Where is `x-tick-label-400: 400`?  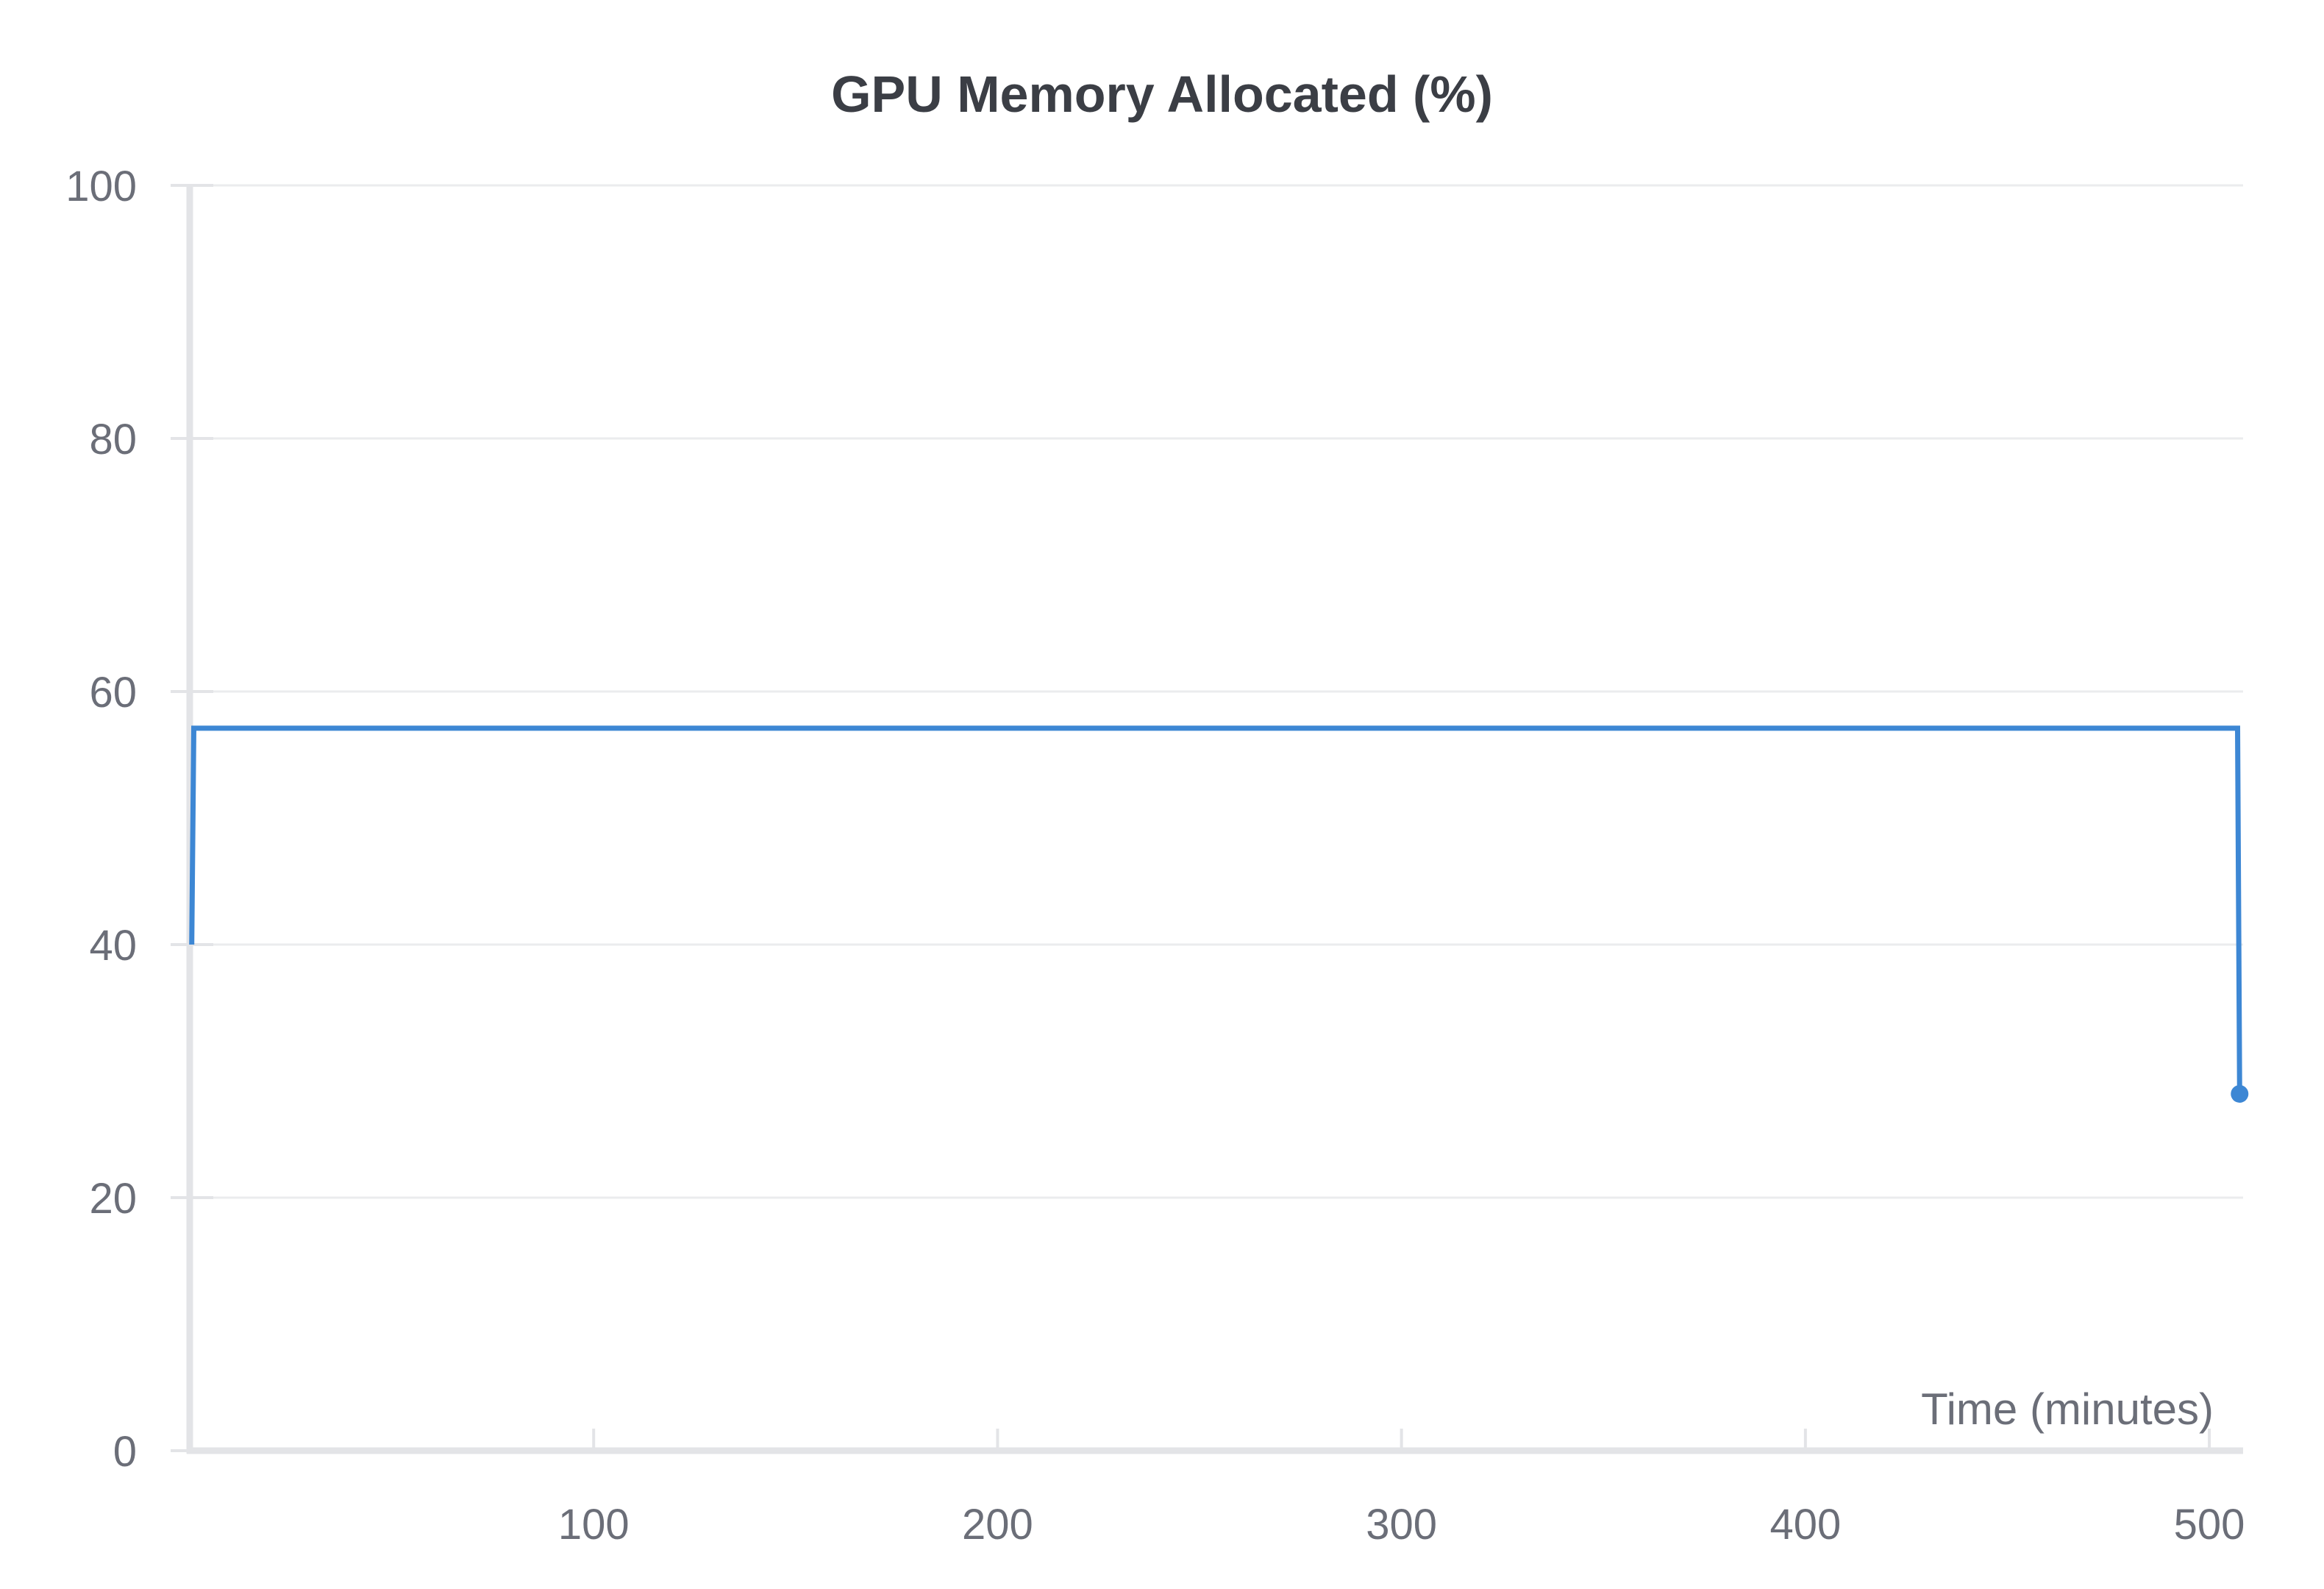
x-tick-label-400: 400 is located at coordinates (1805, 1525).